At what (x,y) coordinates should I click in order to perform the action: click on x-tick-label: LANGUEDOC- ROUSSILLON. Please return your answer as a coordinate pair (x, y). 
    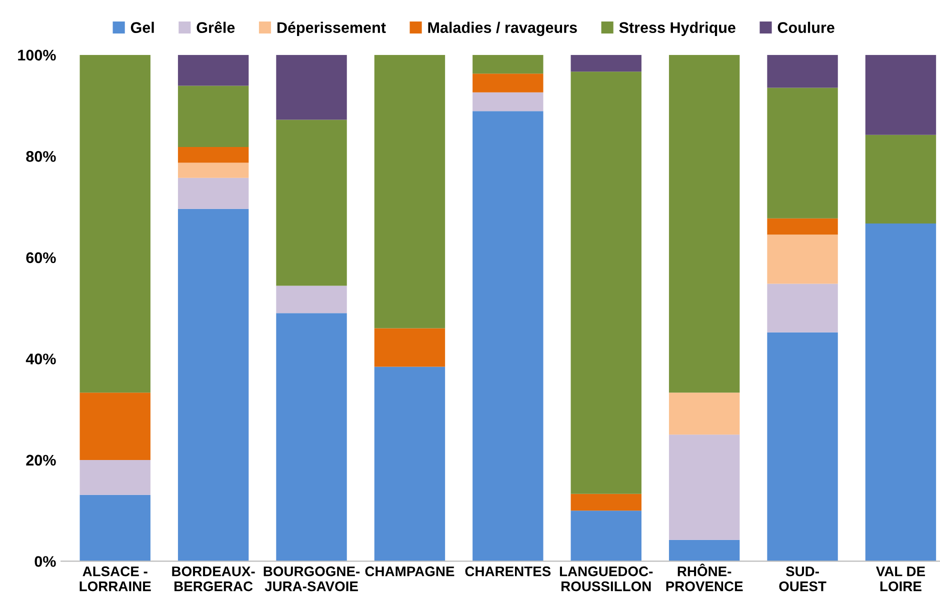
    Looking at the image, I should click on (606, 579).